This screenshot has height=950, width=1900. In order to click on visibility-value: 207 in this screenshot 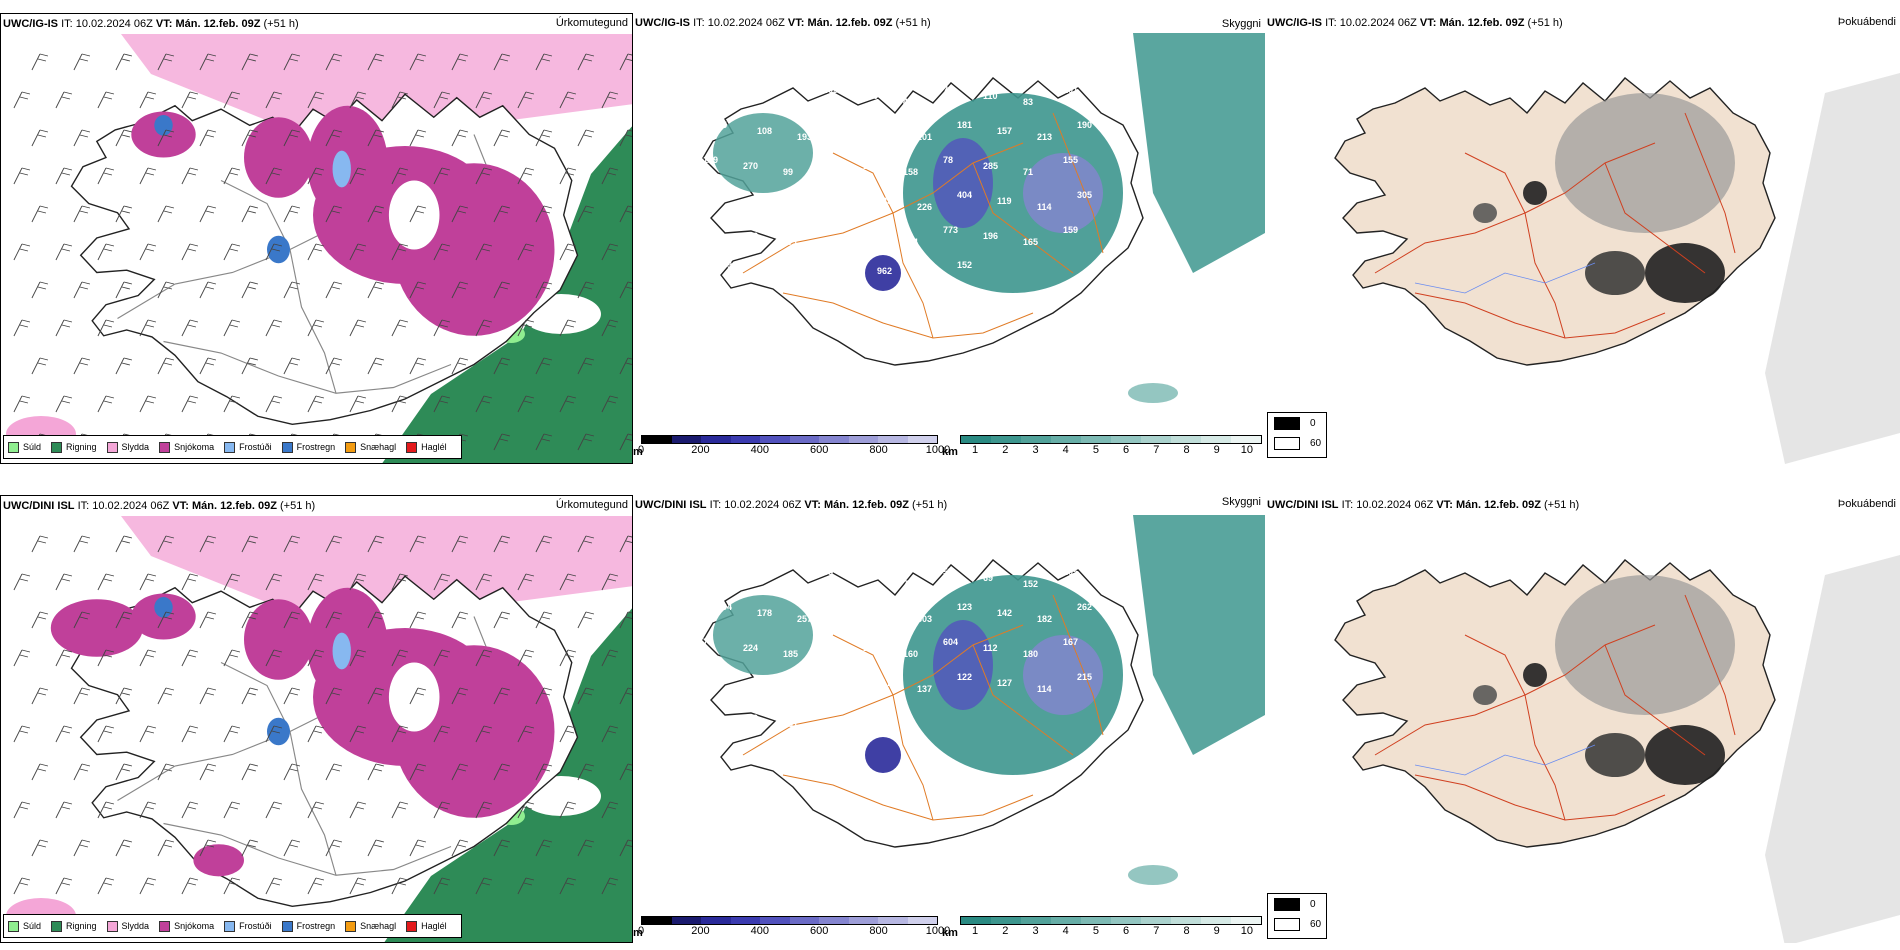, I will do `click(710, 712)`.